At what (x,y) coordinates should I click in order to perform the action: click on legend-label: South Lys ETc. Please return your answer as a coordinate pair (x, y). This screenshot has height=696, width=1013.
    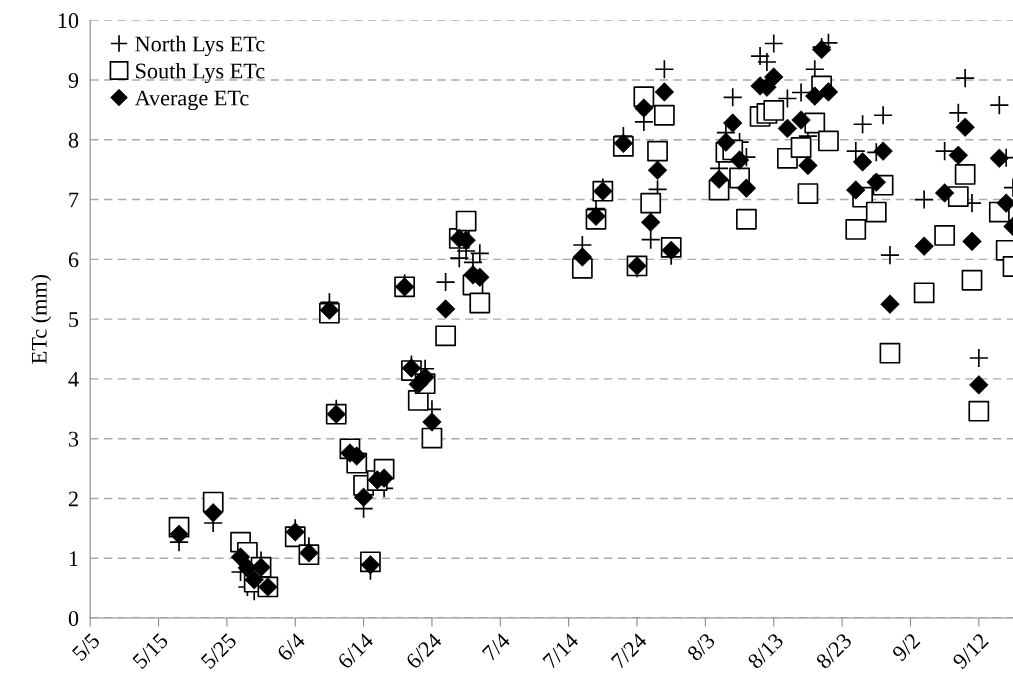
    Looking at the image, I should click on (200, 73).